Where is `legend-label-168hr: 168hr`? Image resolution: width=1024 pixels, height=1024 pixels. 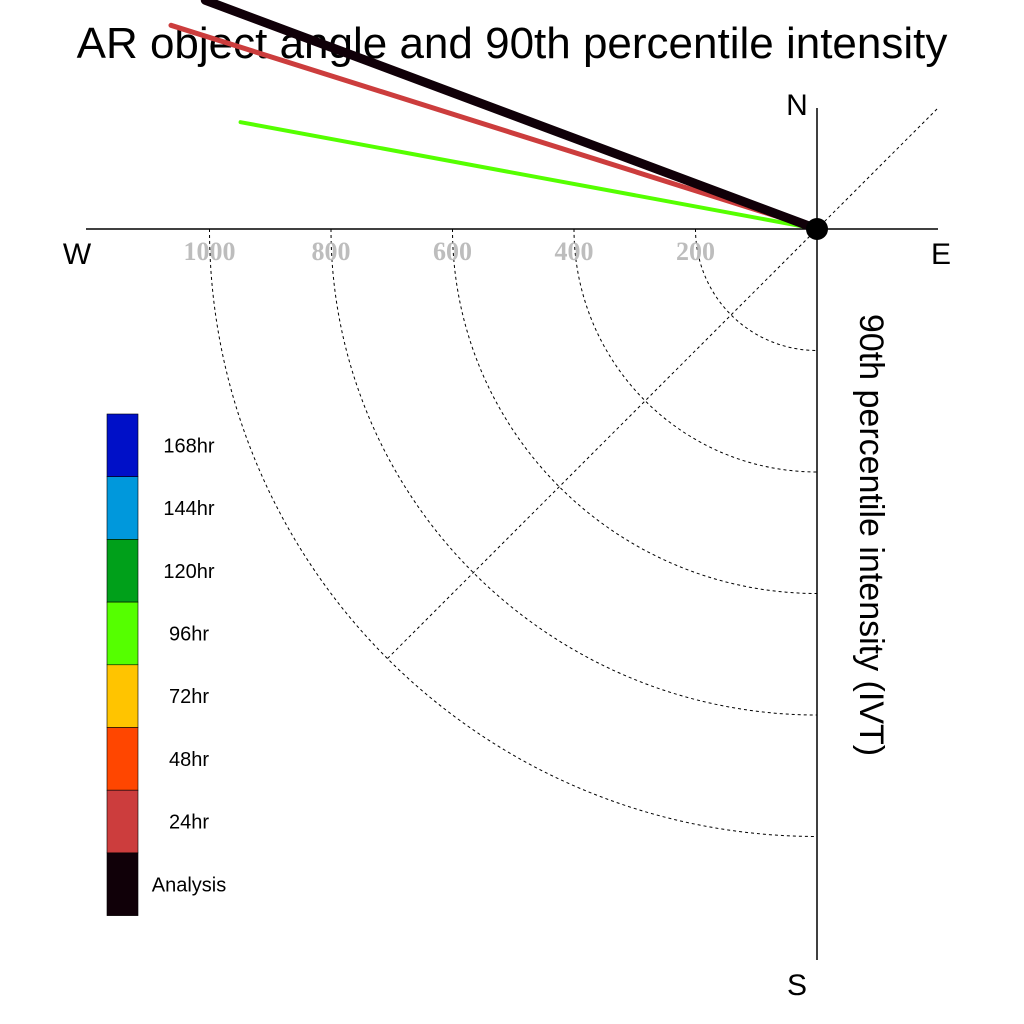
legend-label-168hr: 168hr is located at coordinates (188, 446).